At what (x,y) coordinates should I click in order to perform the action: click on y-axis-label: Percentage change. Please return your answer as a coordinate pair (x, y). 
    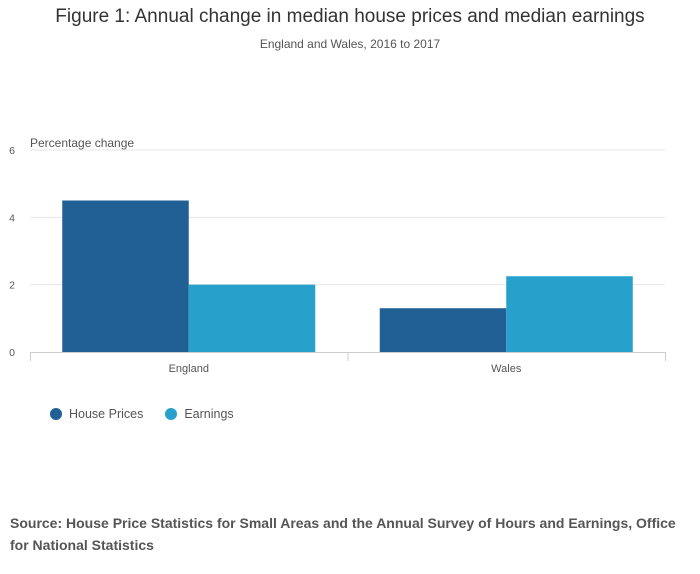
    Looking at the image, I should click on (82, 143).